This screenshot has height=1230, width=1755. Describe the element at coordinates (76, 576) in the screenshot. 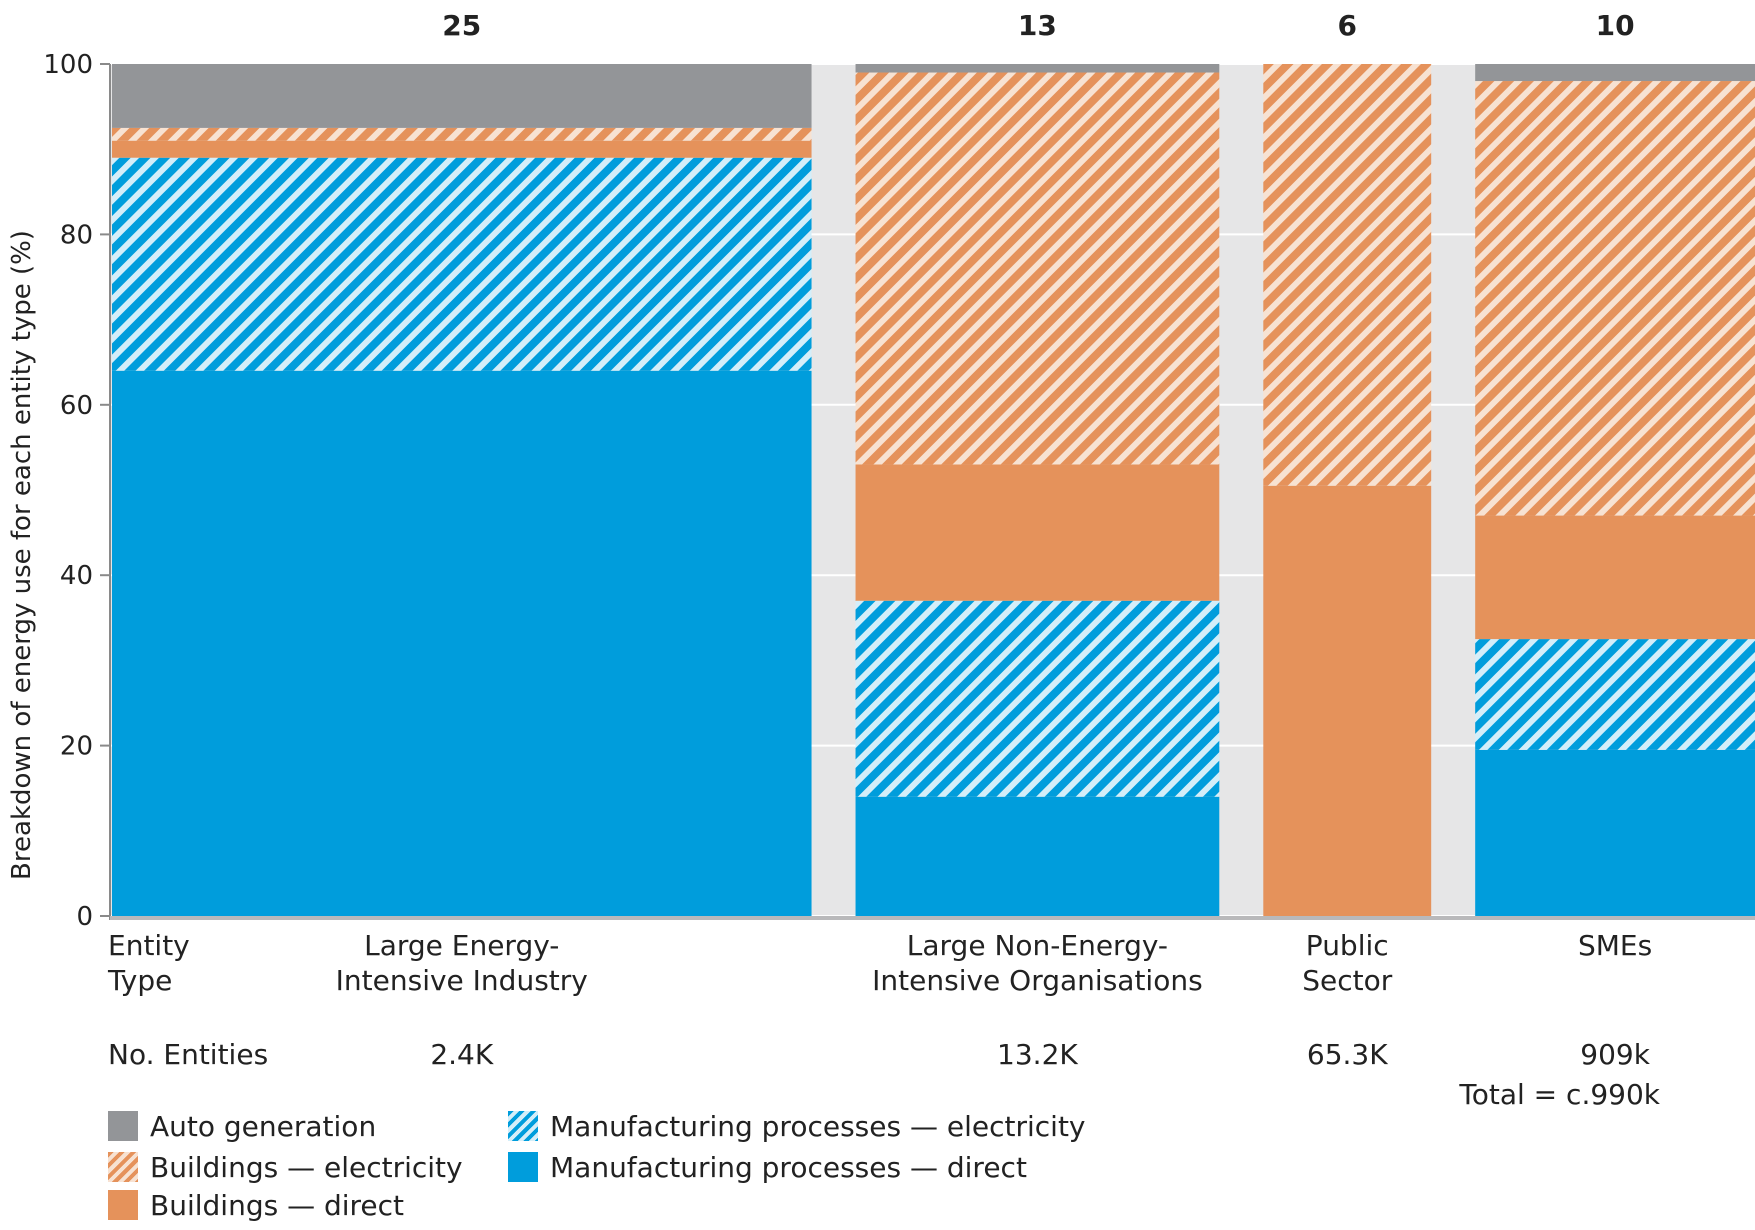

I see `y-tick-label: 40` at that location.